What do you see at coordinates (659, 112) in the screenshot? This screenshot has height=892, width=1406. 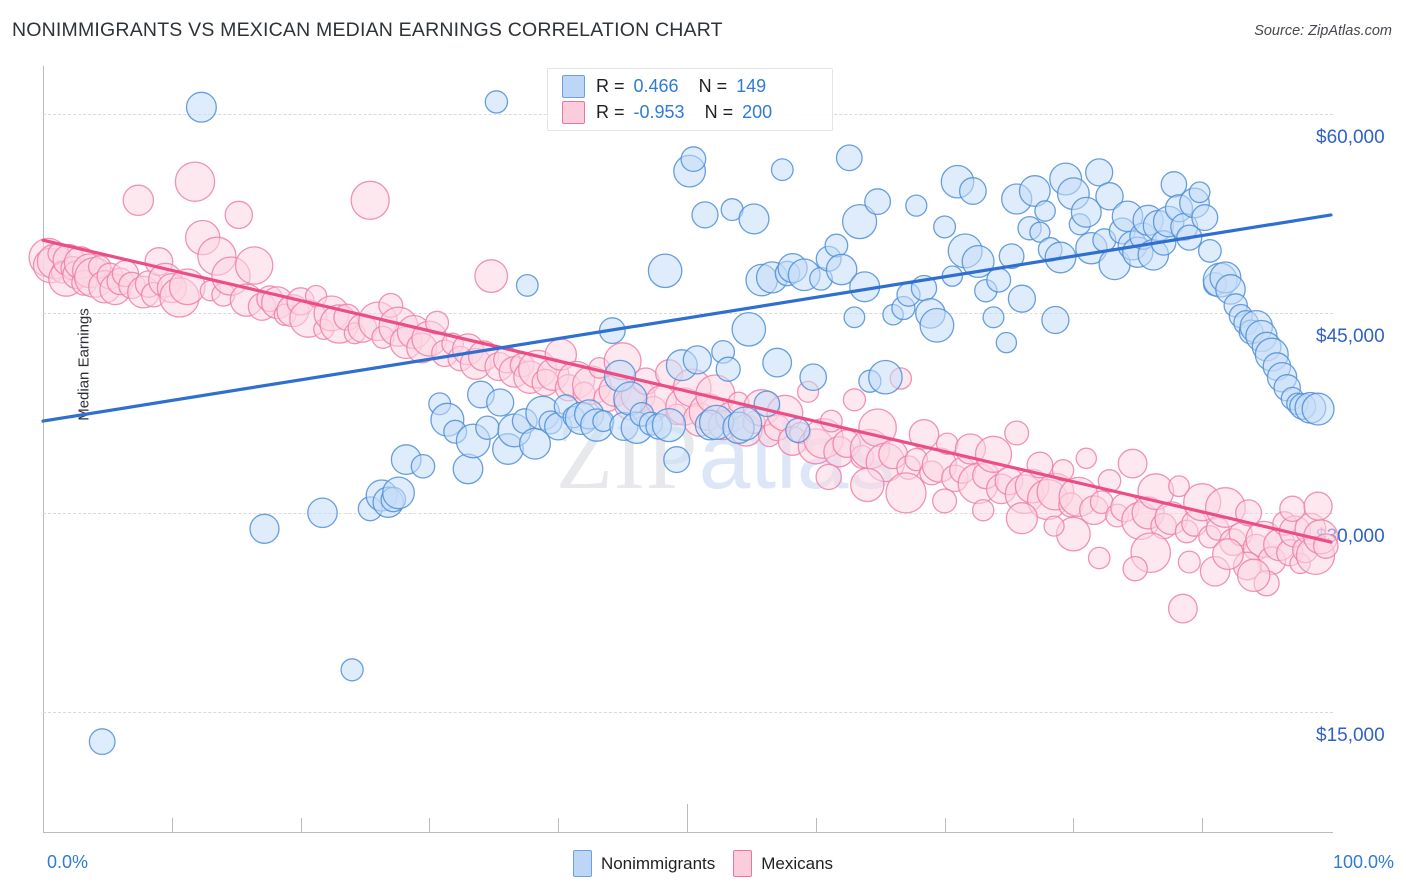 I see `stats-r-value-pink: -0.953` at bounding box center [659, 112].